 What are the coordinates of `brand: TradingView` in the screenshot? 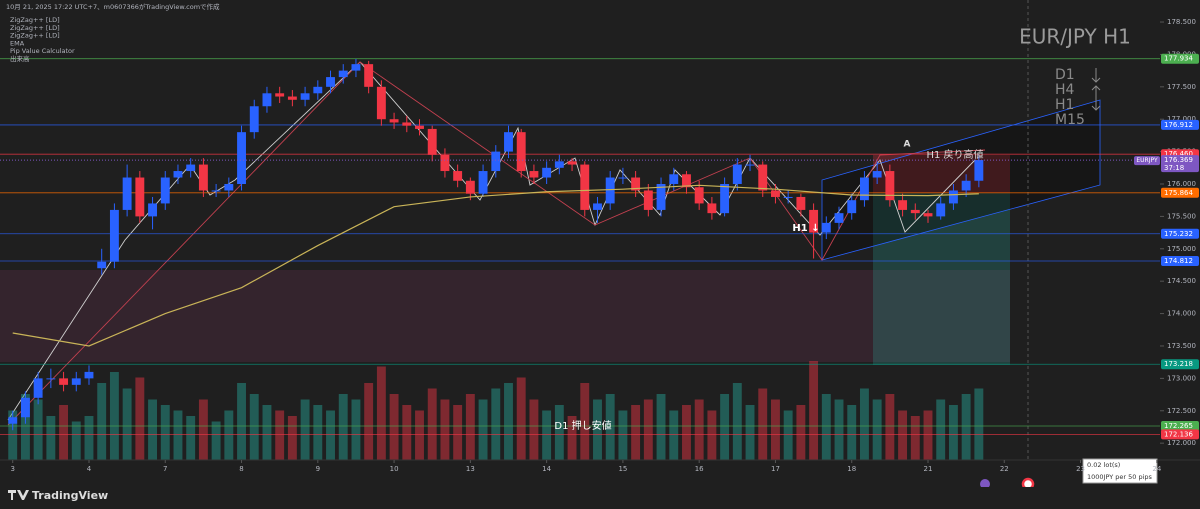 It's located at (70, 495).